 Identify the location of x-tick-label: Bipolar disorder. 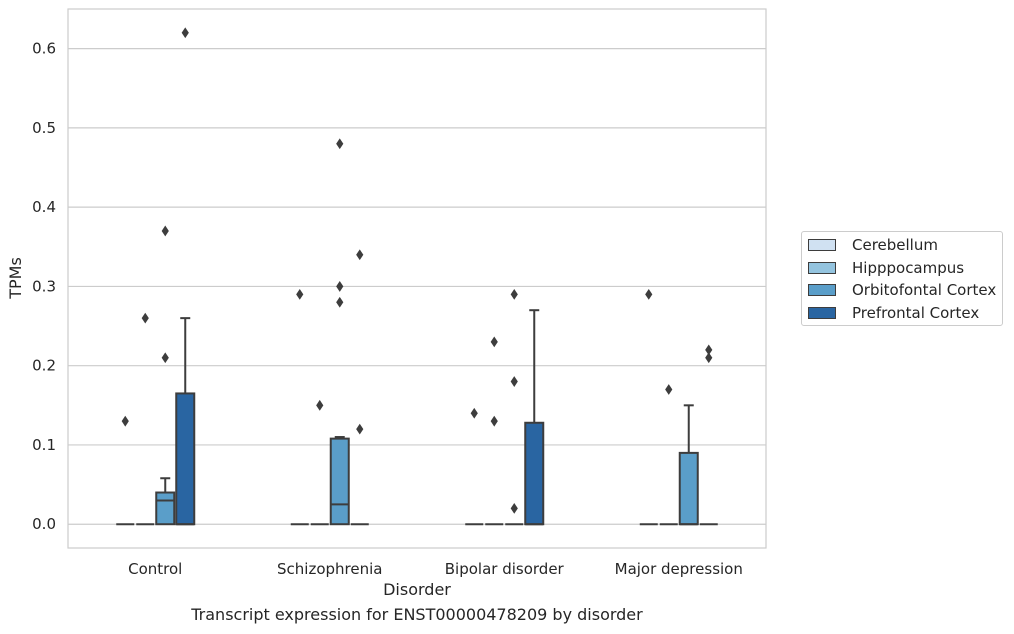
(505, 569).